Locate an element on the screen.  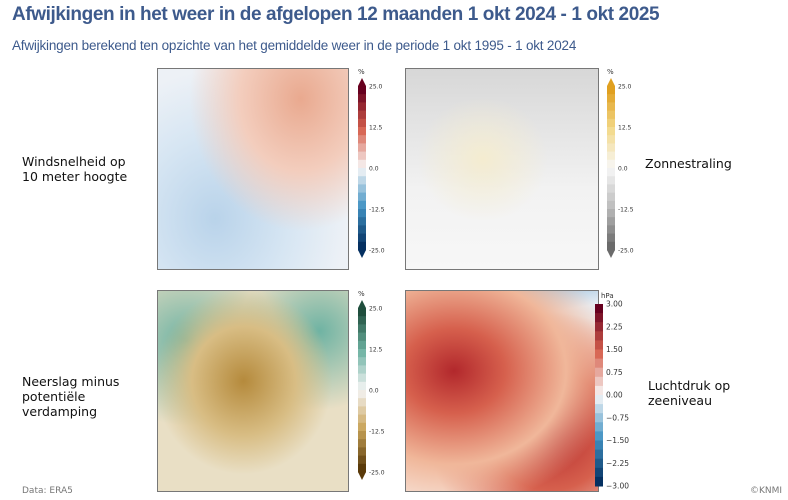
label-line: potentiële is located at coordinates (54, 396).